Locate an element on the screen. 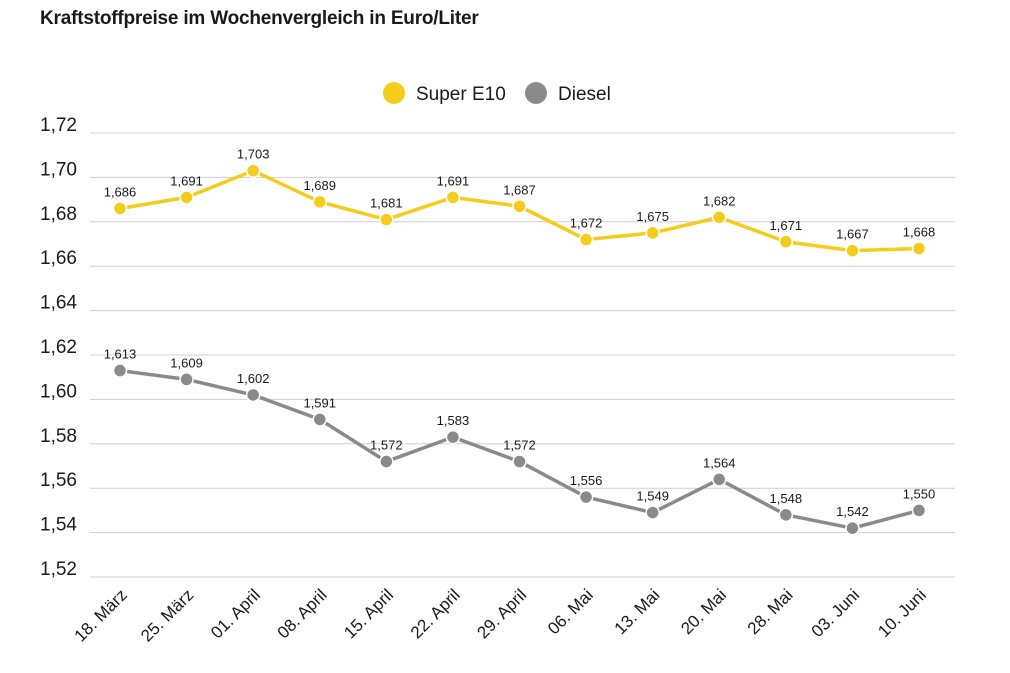 Image resolution: width=1010 pixels, height=673 pixels. x-tick-label: 25. März is located at coordinates (167, 615).